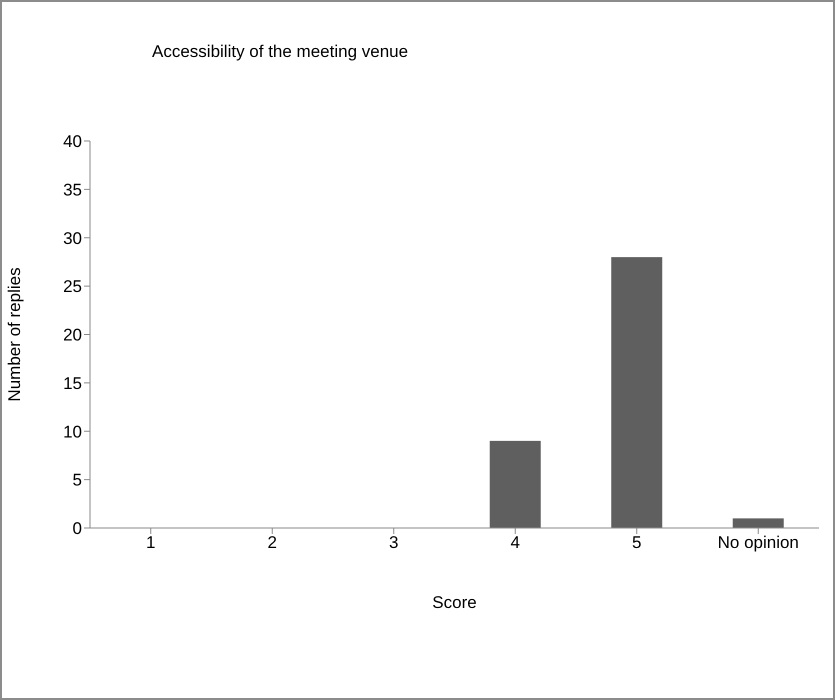 This screenshot has height=700, width=835. Describe the element at coordinates (758, 542) in the screenshot. I see `x-tick-label: No opinion` at that location.